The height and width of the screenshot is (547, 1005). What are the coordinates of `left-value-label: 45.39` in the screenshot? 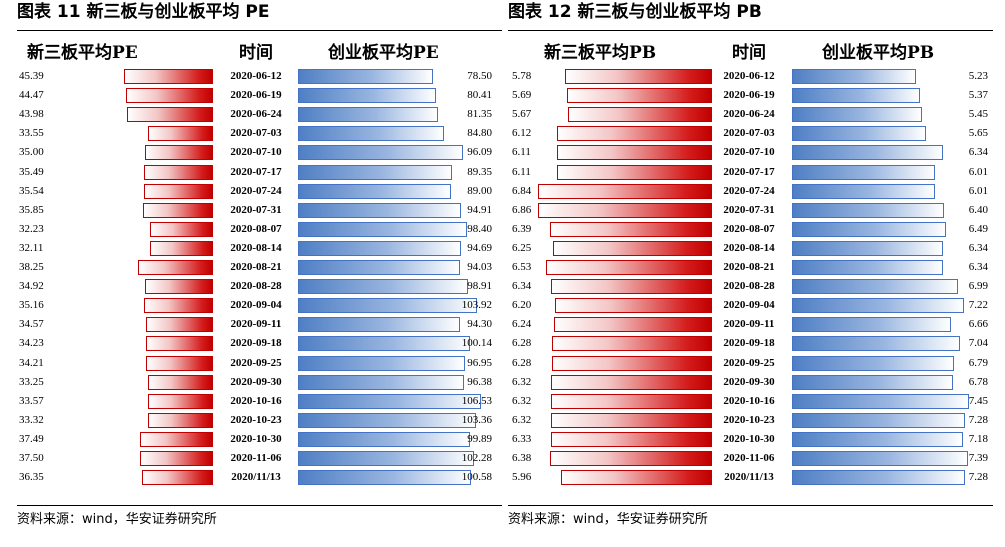 It's located at (31, 76).